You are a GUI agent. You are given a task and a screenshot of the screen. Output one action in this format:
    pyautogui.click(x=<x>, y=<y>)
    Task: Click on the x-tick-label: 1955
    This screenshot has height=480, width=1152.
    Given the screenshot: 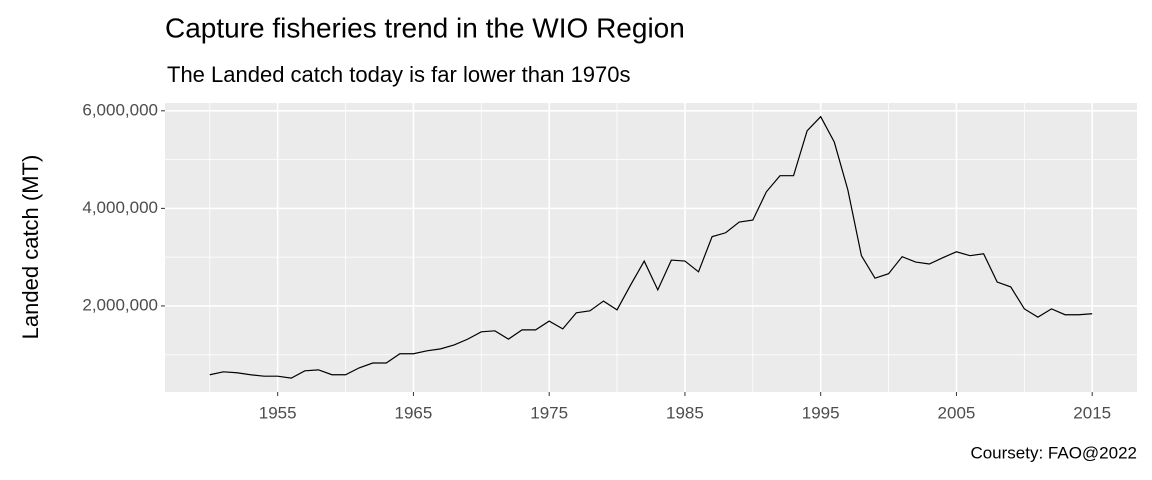 What is the action you would take?
    pyautogui.click(x=278, y=412)
    